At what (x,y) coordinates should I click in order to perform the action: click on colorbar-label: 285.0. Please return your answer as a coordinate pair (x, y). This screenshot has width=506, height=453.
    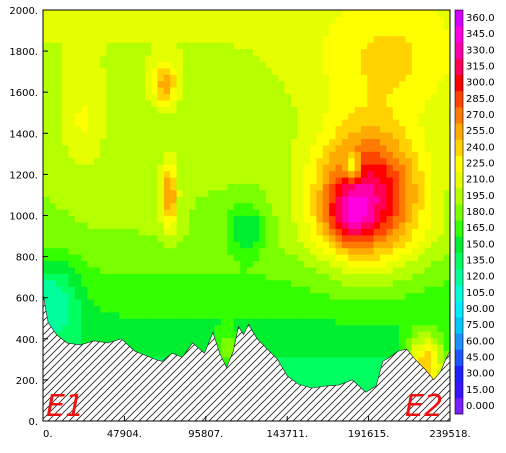
    Looking at the image, I should click on (480, 99).